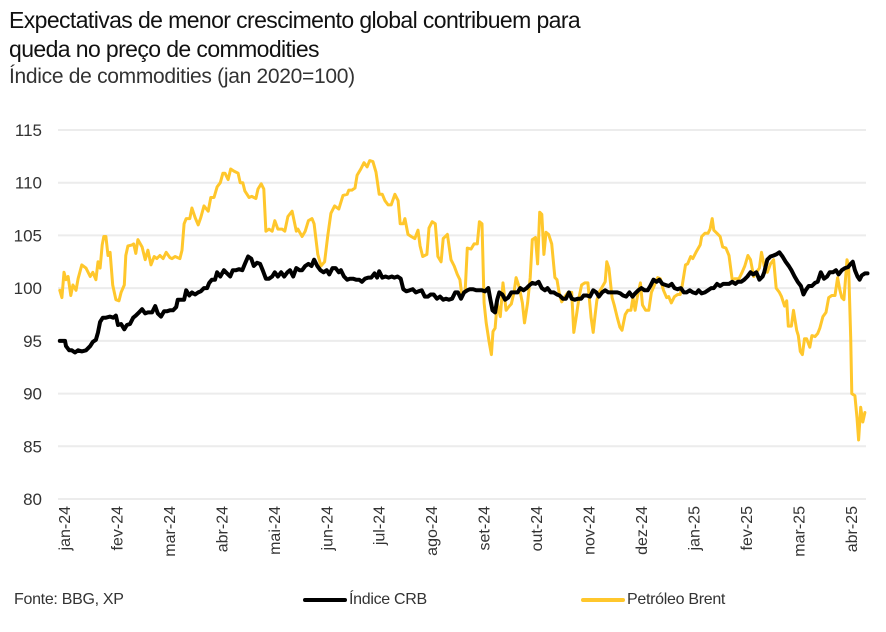 The width and height of the screenshot is (886, 632). Describe the element at coordinates (603, 600) in the screenshot. I see `legend-swatch-brent` at that location.